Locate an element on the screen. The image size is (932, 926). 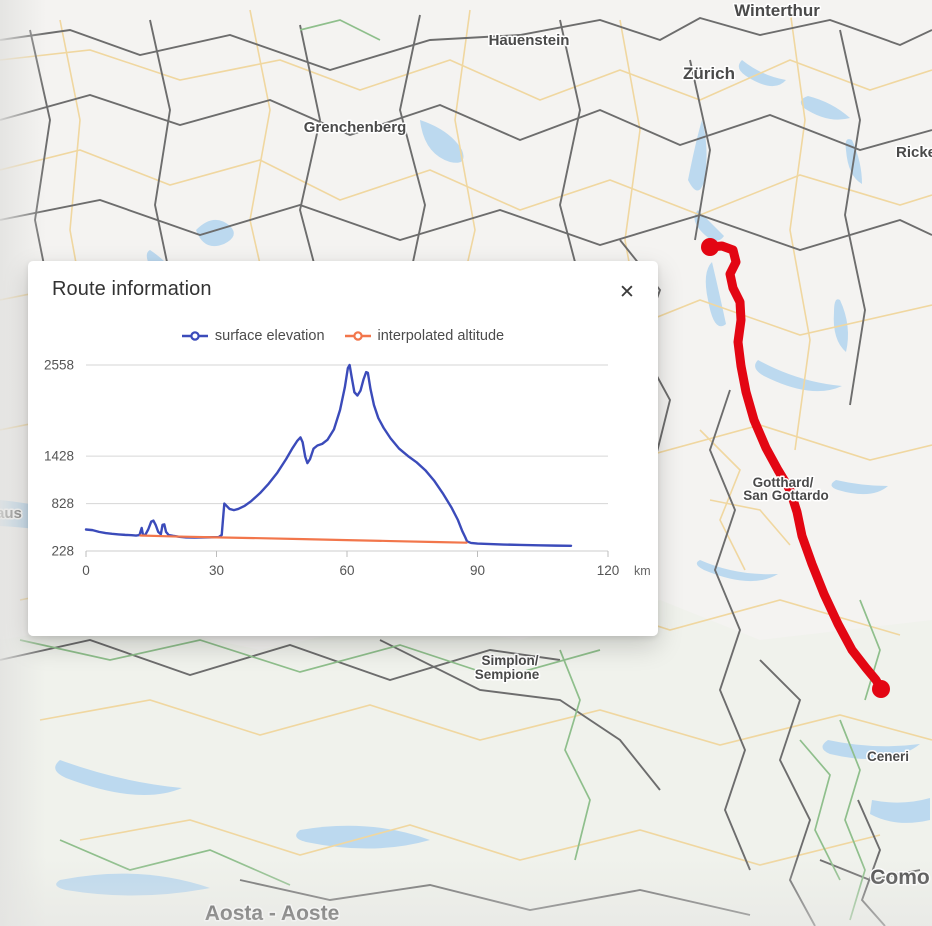
label-grenchenberg: Grenchenberg is located at coordinates (355, 127).